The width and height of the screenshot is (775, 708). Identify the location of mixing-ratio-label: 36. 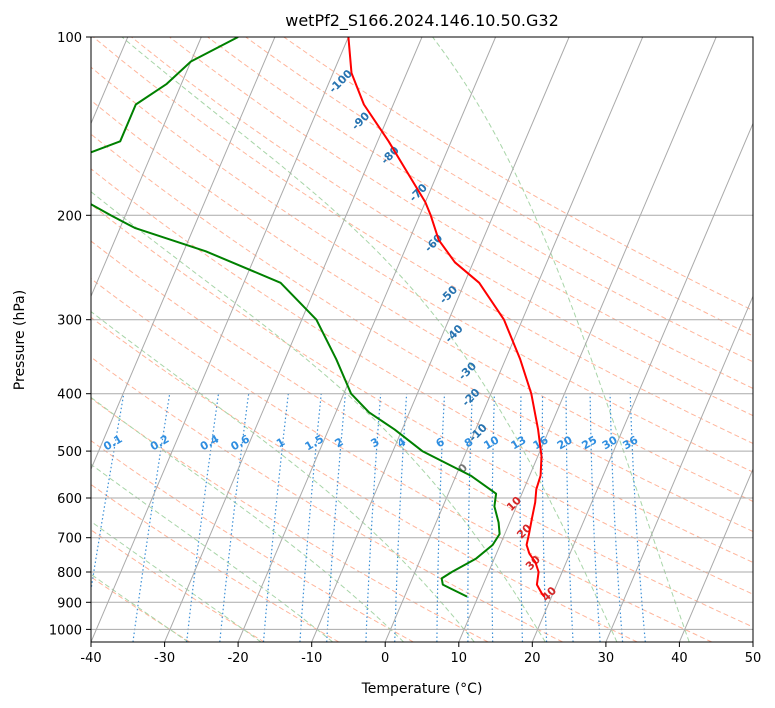
(631, 442).